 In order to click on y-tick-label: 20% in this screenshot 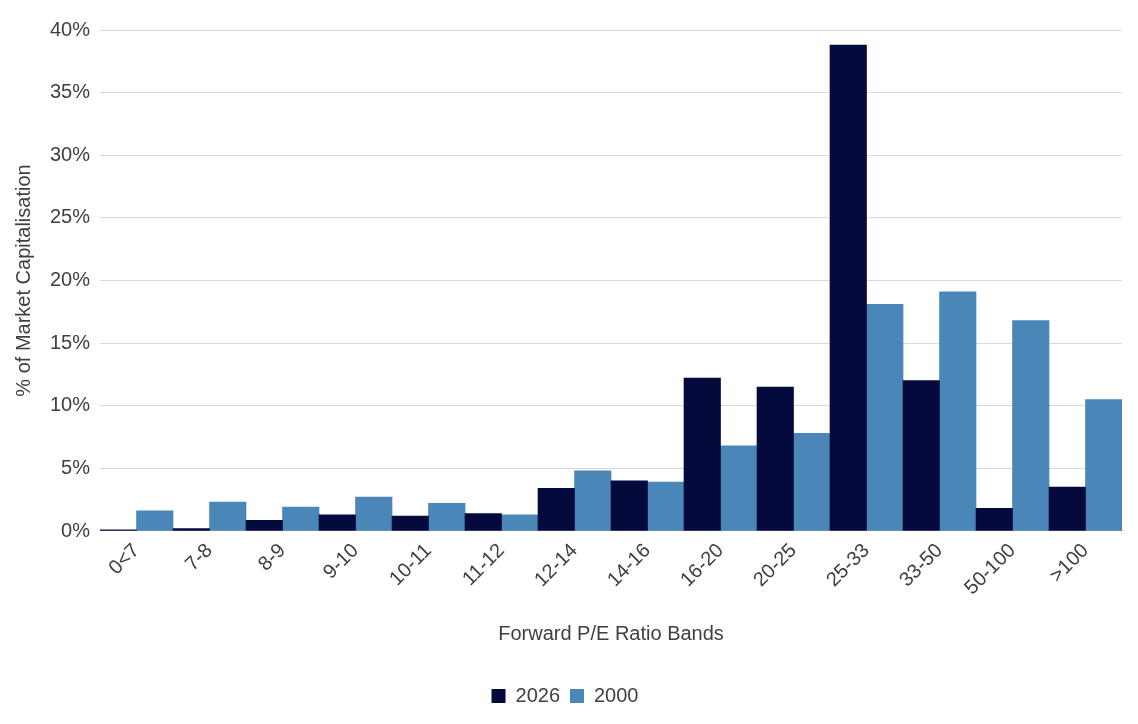, I will do `click(70, 279)`.